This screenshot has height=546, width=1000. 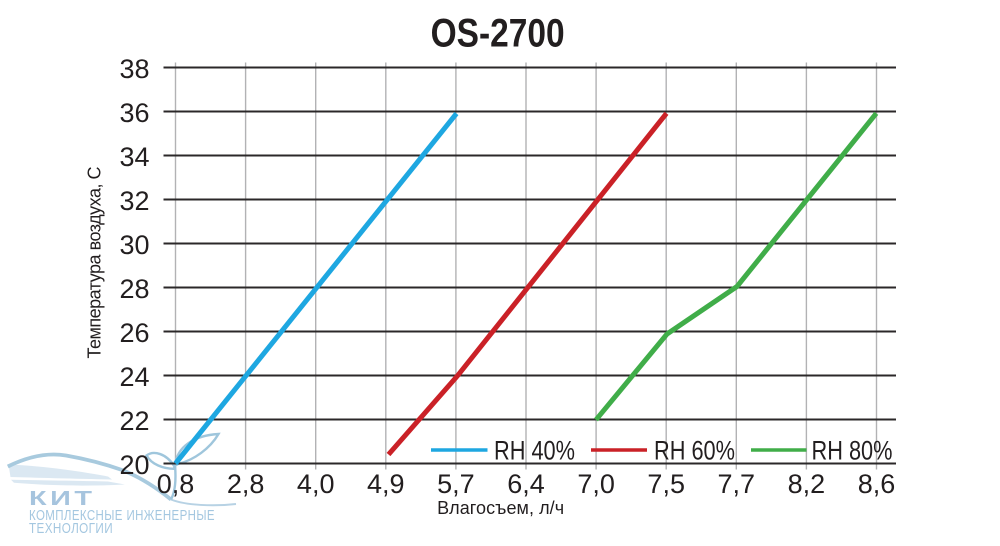 I want to click on svg-text: 24, so click(x=134, y=377).